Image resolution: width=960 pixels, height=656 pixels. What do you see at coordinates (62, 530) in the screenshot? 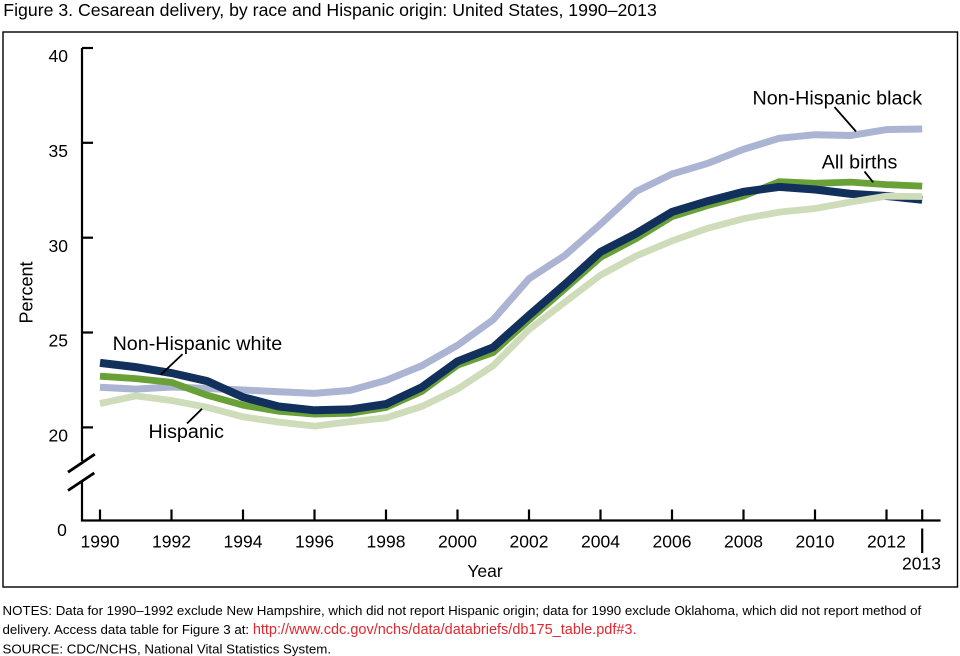
I see `svg-text: 0` at bounding box center [62, 530].